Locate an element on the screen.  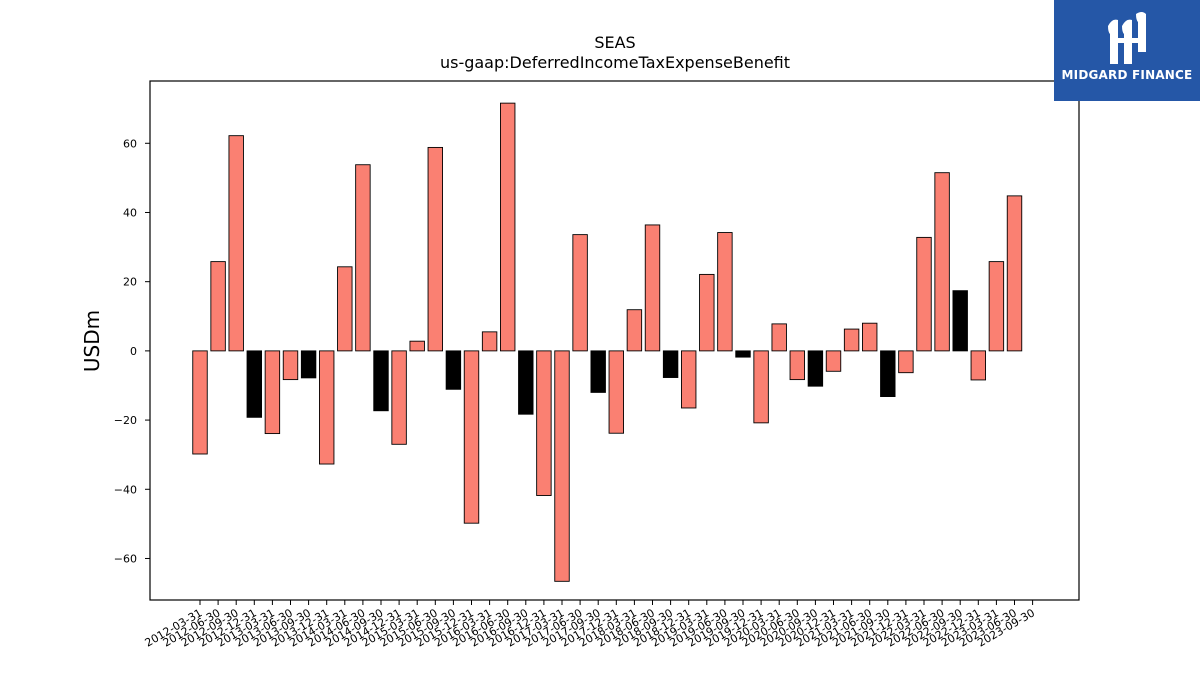
y-tick-label: −60 is located at coordinates (125, 558).